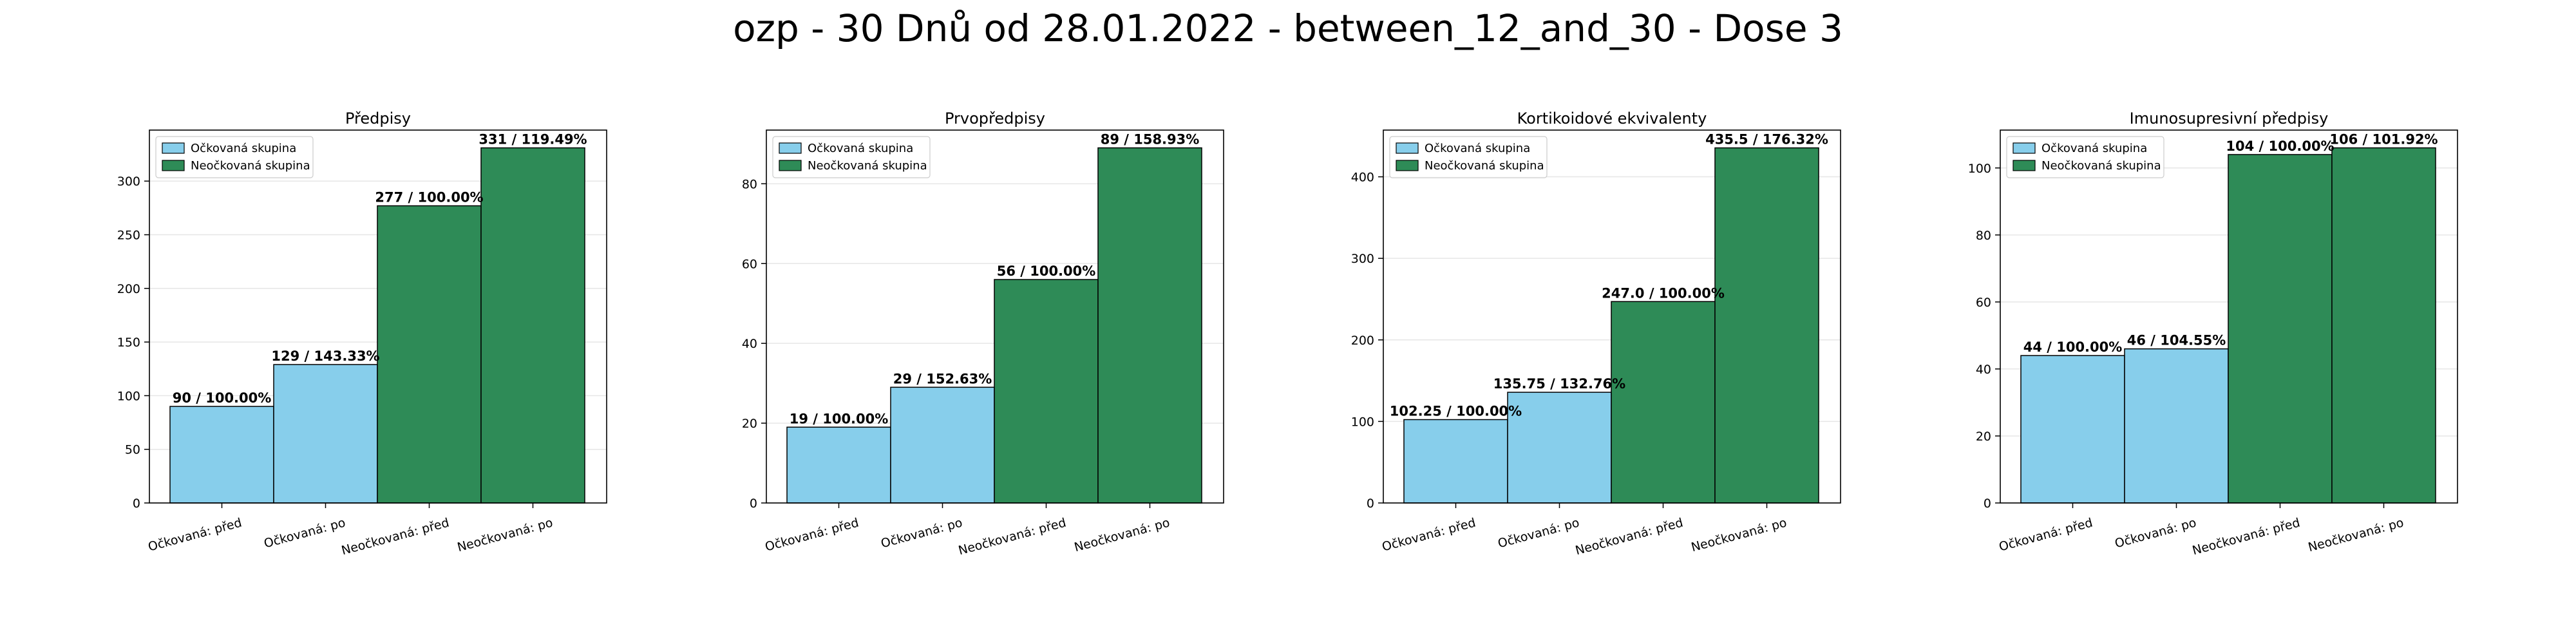  I want to click on chart-title: Předpisy, so click(378, 119).